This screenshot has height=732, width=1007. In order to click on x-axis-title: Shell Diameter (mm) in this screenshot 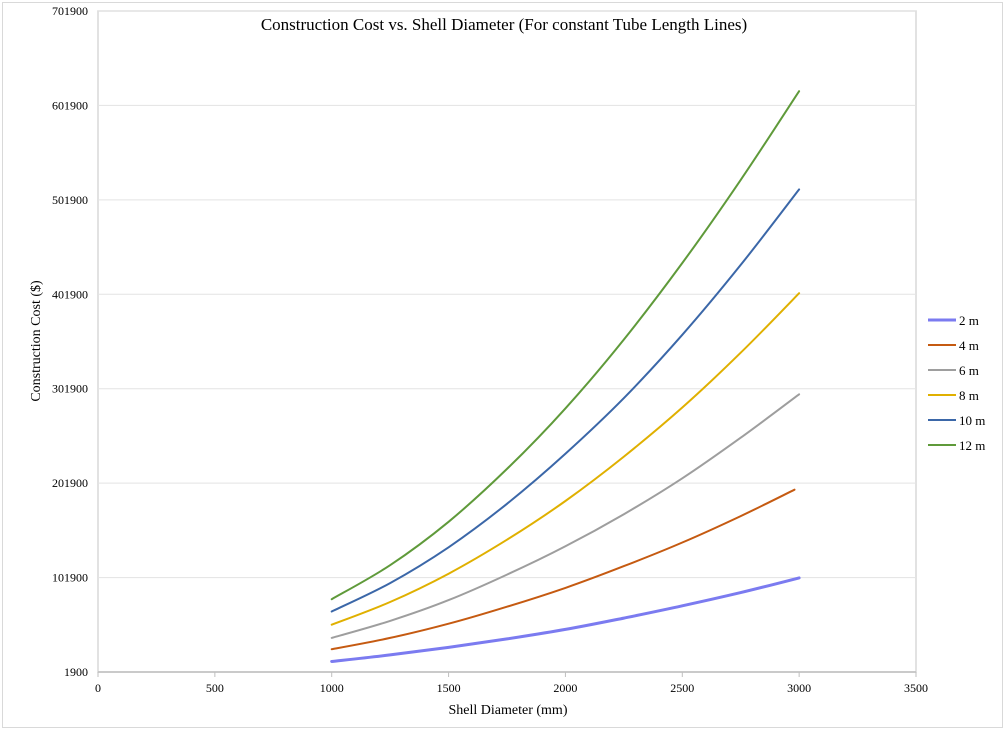, I will do `click(508, 710)`.